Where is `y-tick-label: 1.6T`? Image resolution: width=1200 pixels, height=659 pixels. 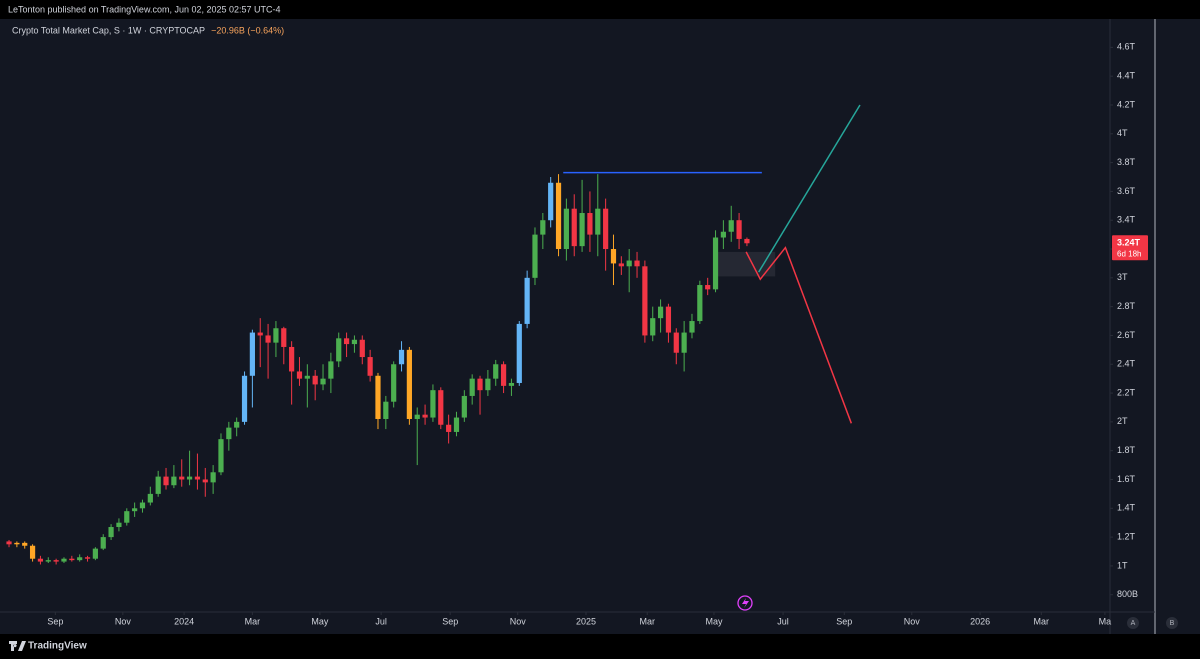
y-tick-label: 1.6T is located at coordinates (1126, 479).